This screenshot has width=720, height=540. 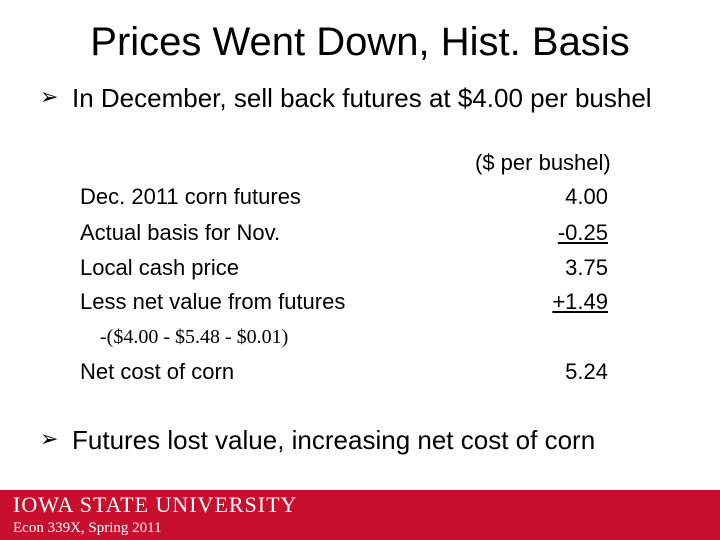 What do you see at coordinates (190, 196) in the screenshot?
I see `row-label-futures: Dec. 2011 corn futures` at bounding box center [190, 196].